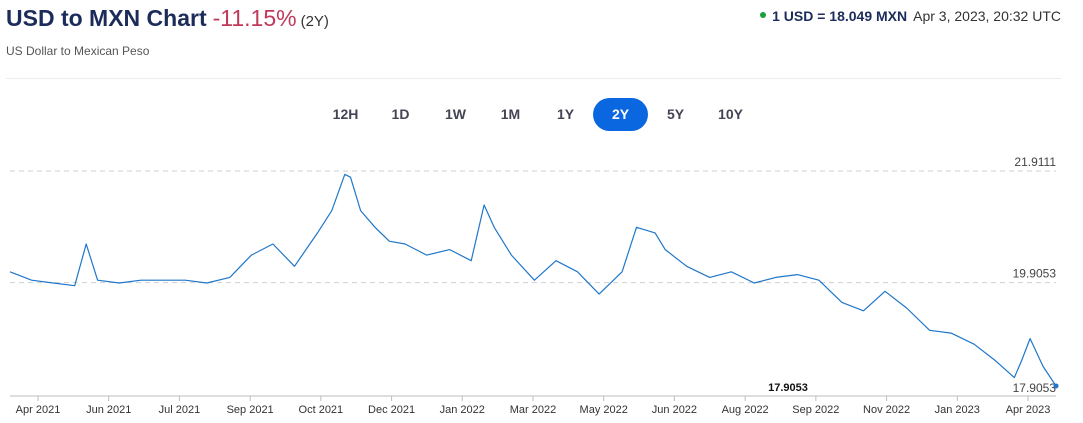 This screenshot has height=423, width=1083. I want to click on range-button-10y: 10Y, so click(730, 114).